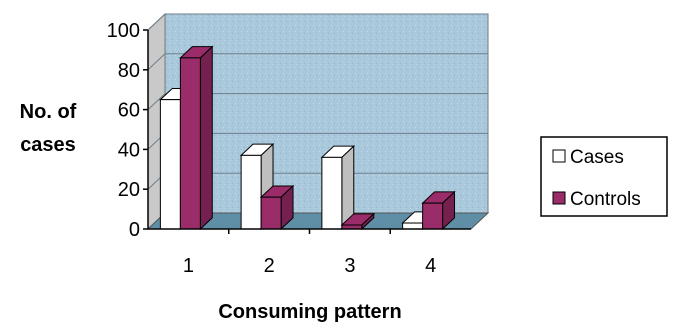  I want to click on legend: Cases Controls, so click(604, 176).